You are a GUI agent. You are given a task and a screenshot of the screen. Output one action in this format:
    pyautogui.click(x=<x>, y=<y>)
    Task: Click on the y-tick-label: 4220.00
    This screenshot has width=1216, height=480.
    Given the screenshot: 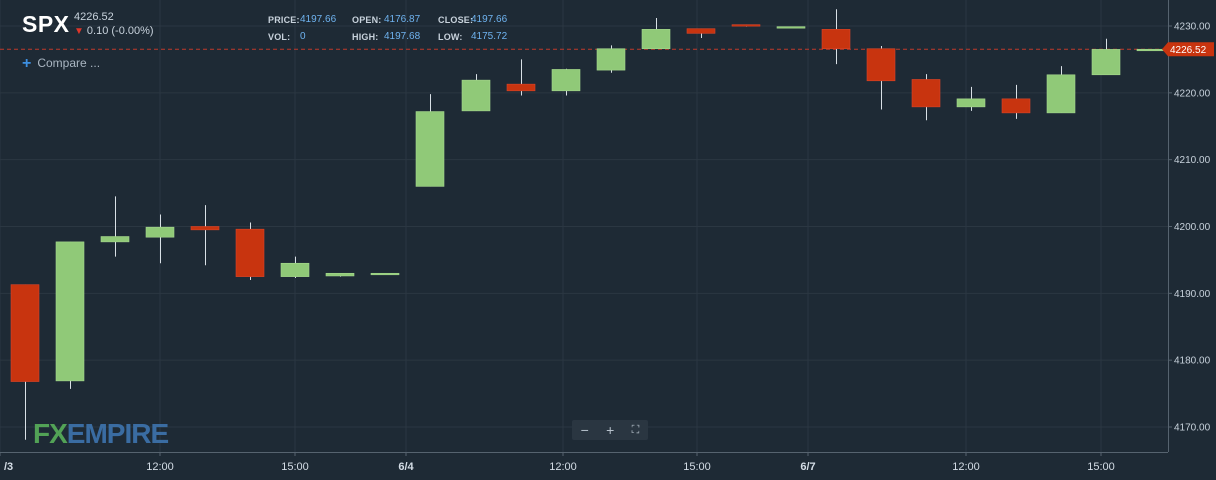 What is the action you would take?
    pyautogui.click(x=1192, y=93)
    